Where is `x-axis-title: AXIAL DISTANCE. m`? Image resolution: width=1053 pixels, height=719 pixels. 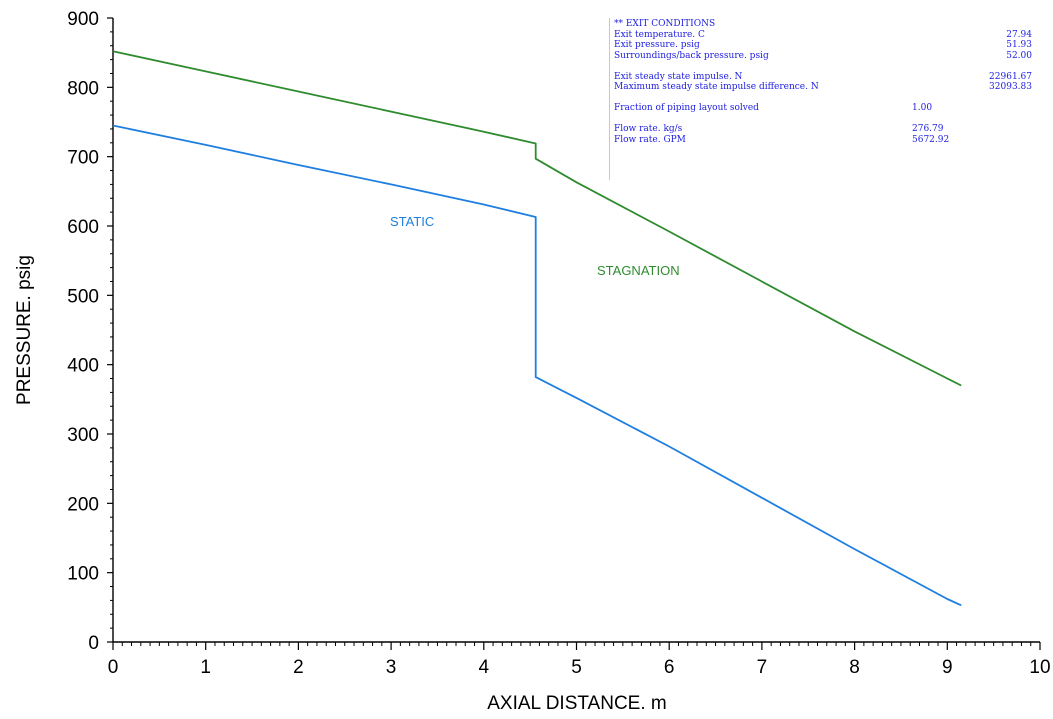 x-axis-title: AXIAL DISTANCE. m is located at coordinates (576, 703).